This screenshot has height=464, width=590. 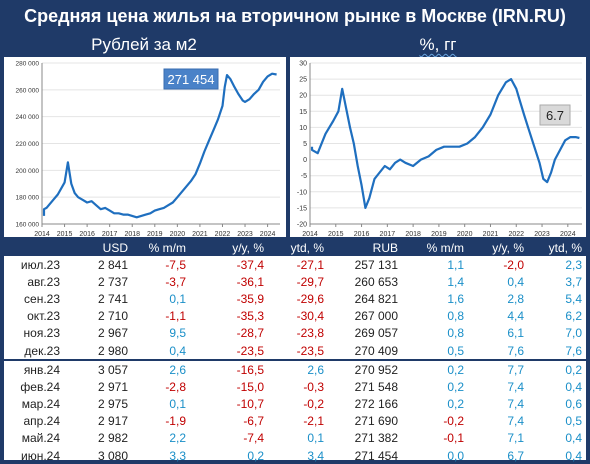 I want to click on table-cell: 2 967, so click(x=112, y=333).